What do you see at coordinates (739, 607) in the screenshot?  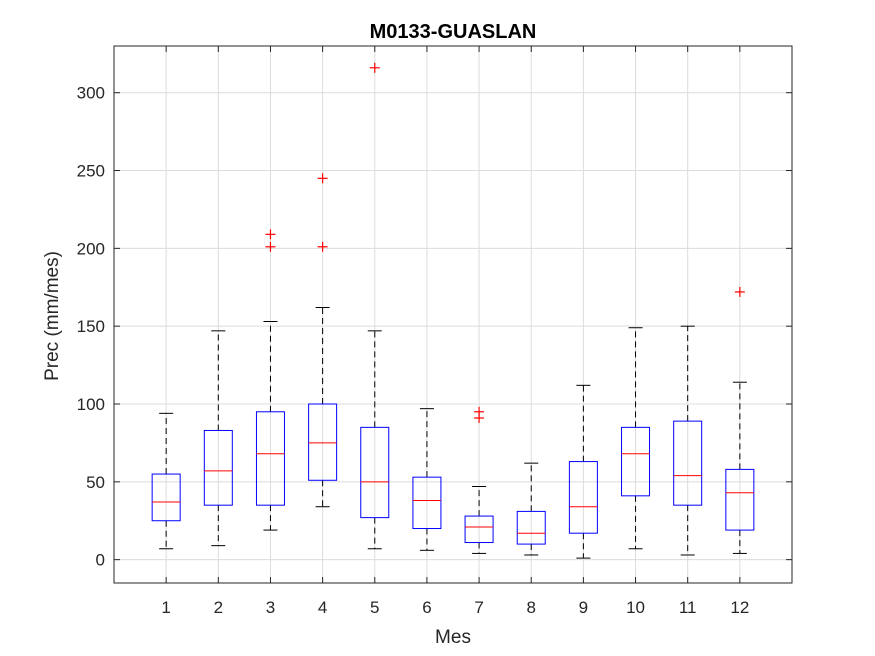 I see `x-tick-label: 12` at bounding box center [739, 607].